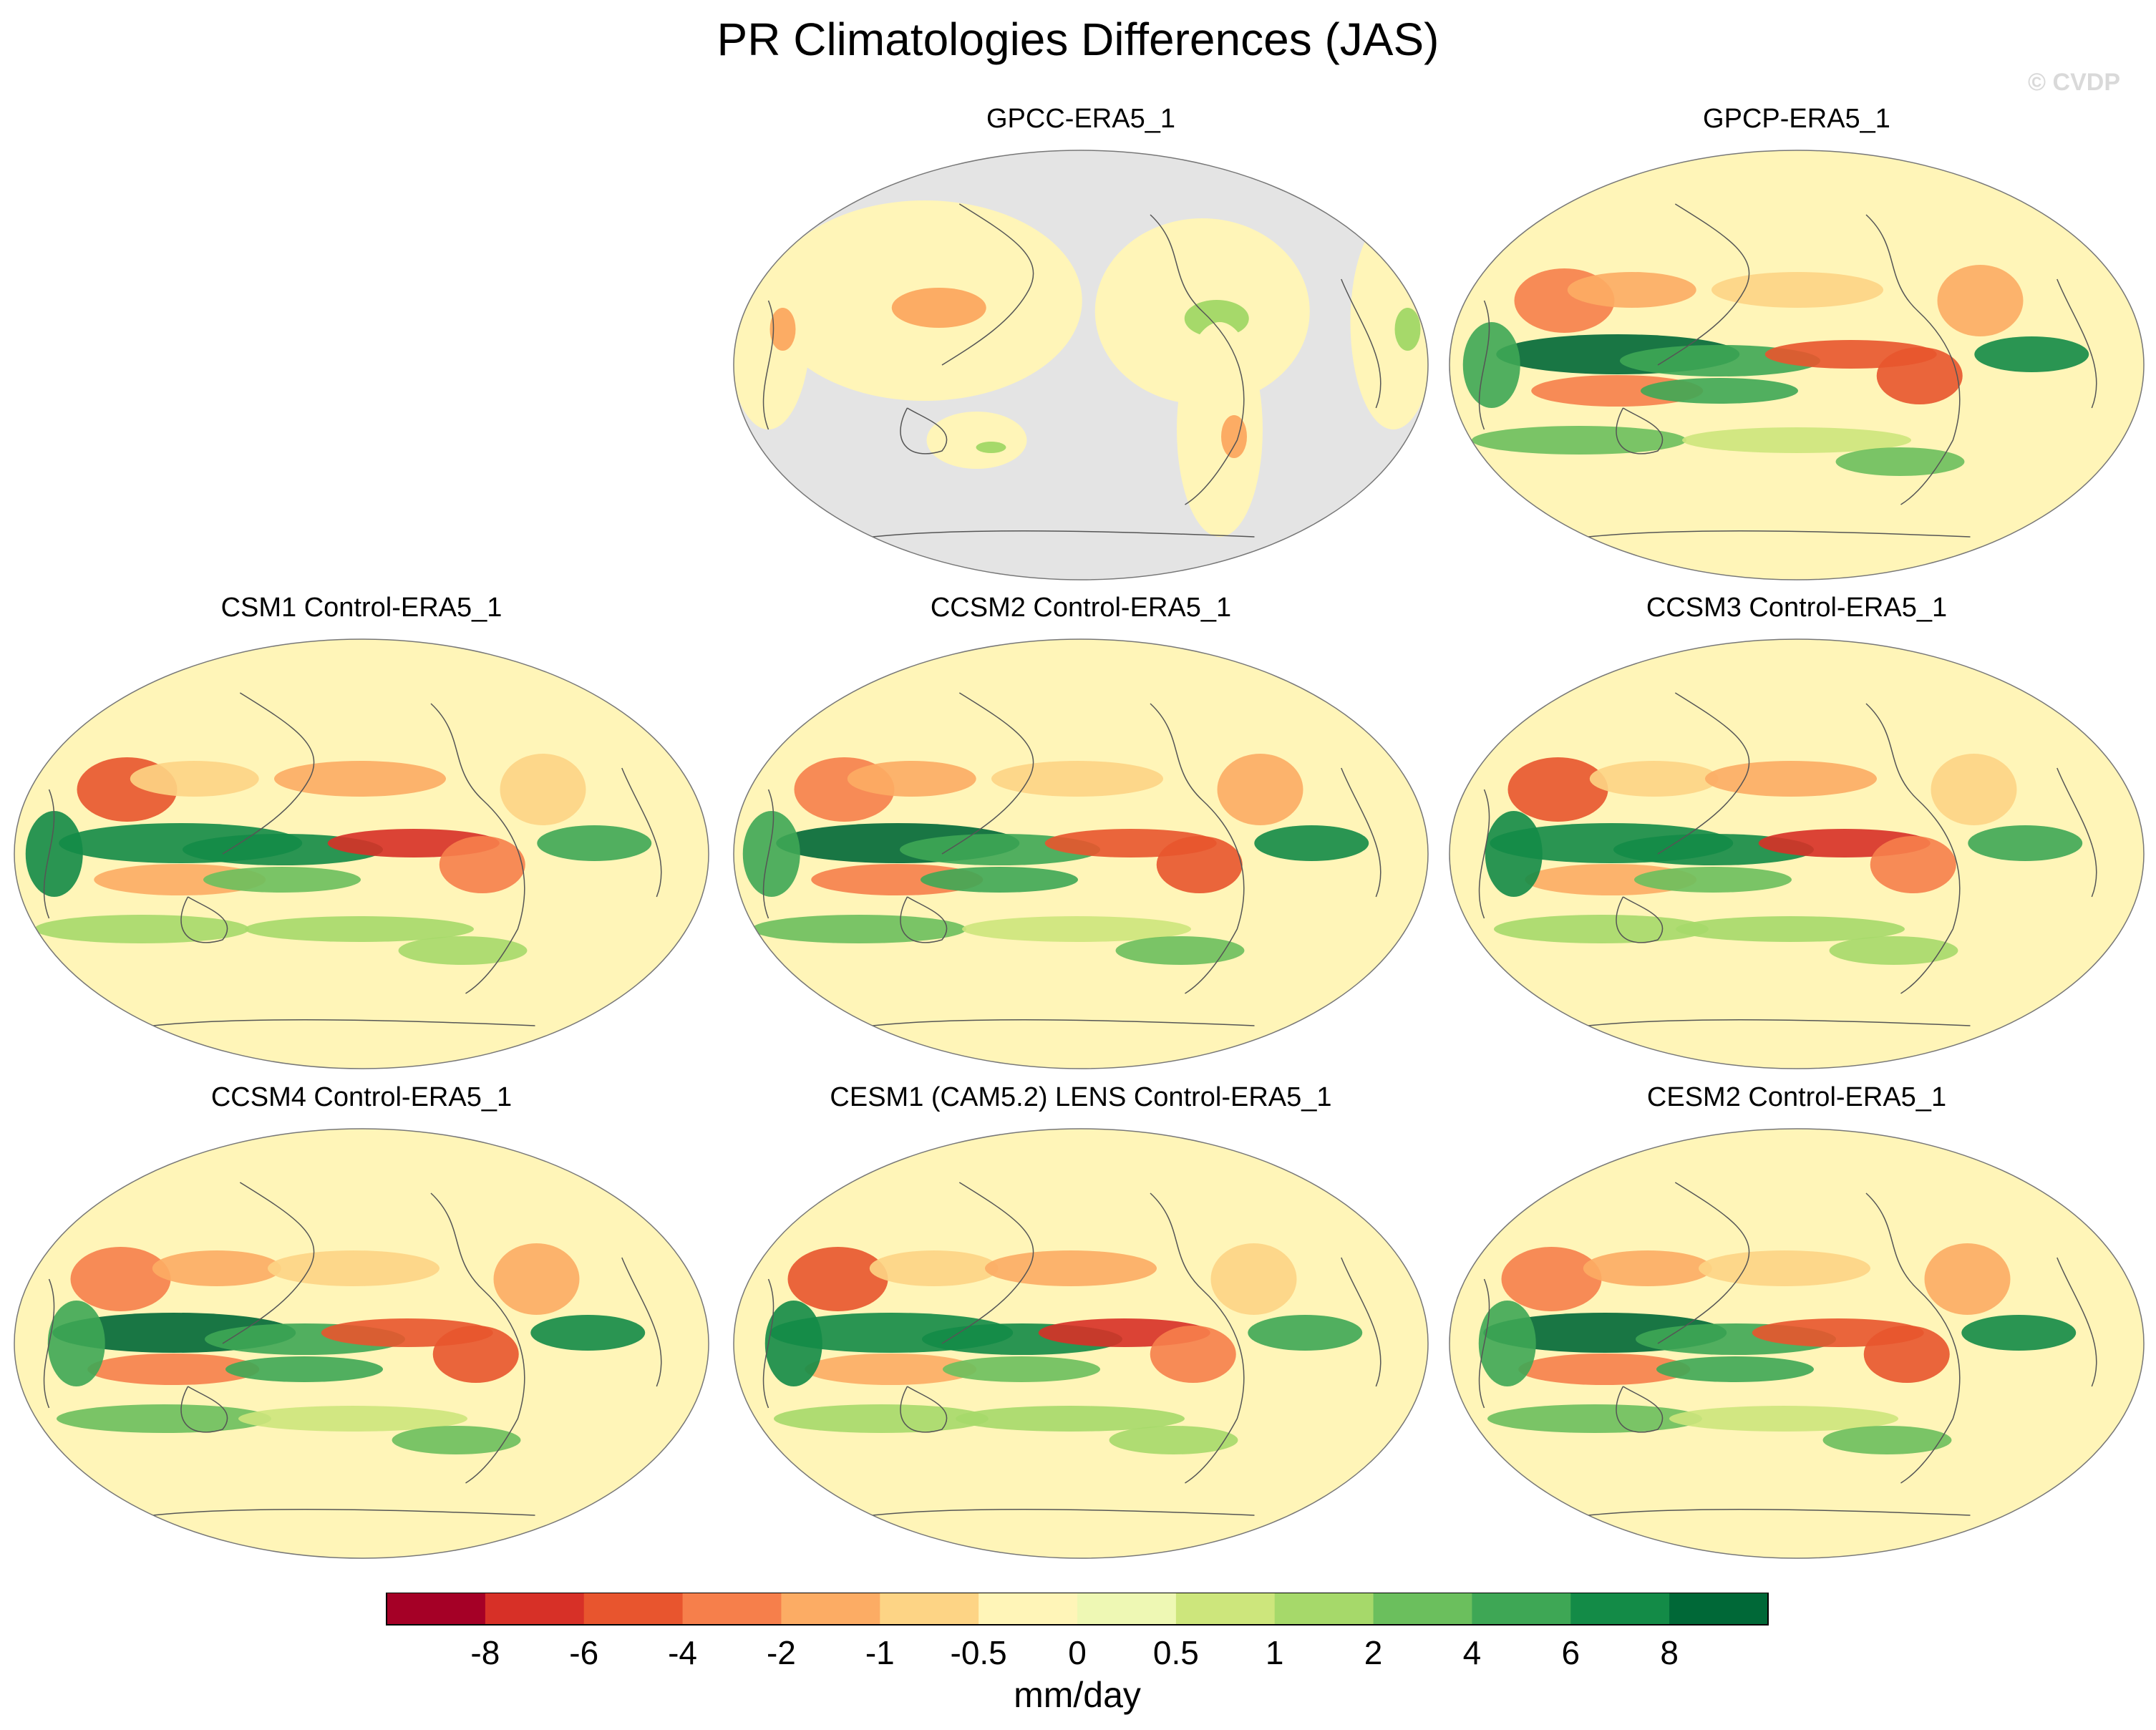 This screenshot has height=1730, width=2156. Describe the element at coordinates (1078, 39) in the screenshot. I see `figure-title: PR Climatologies Differences (JAS)` at that location.